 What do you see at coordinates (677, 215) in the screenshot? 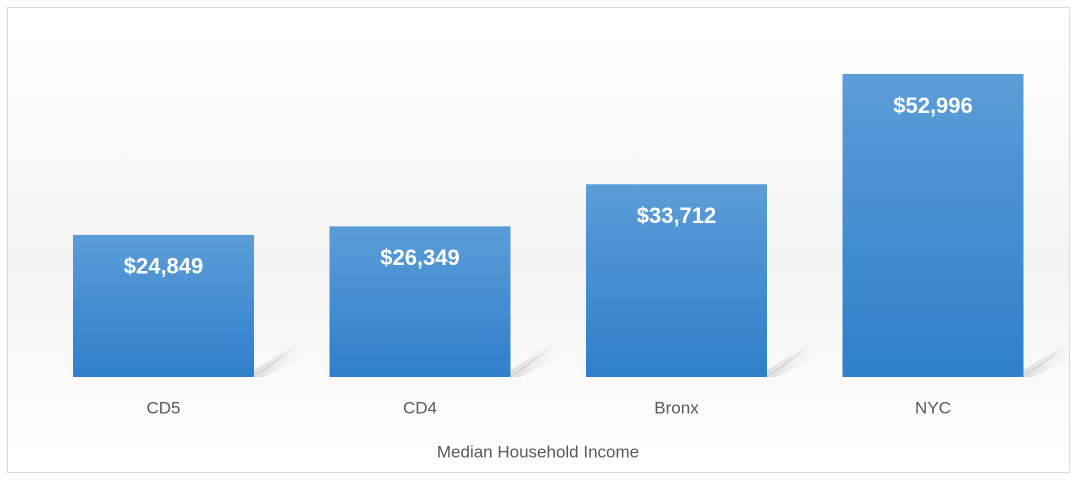
I see `data-label: $33,712` at bounding box center [677, 215].